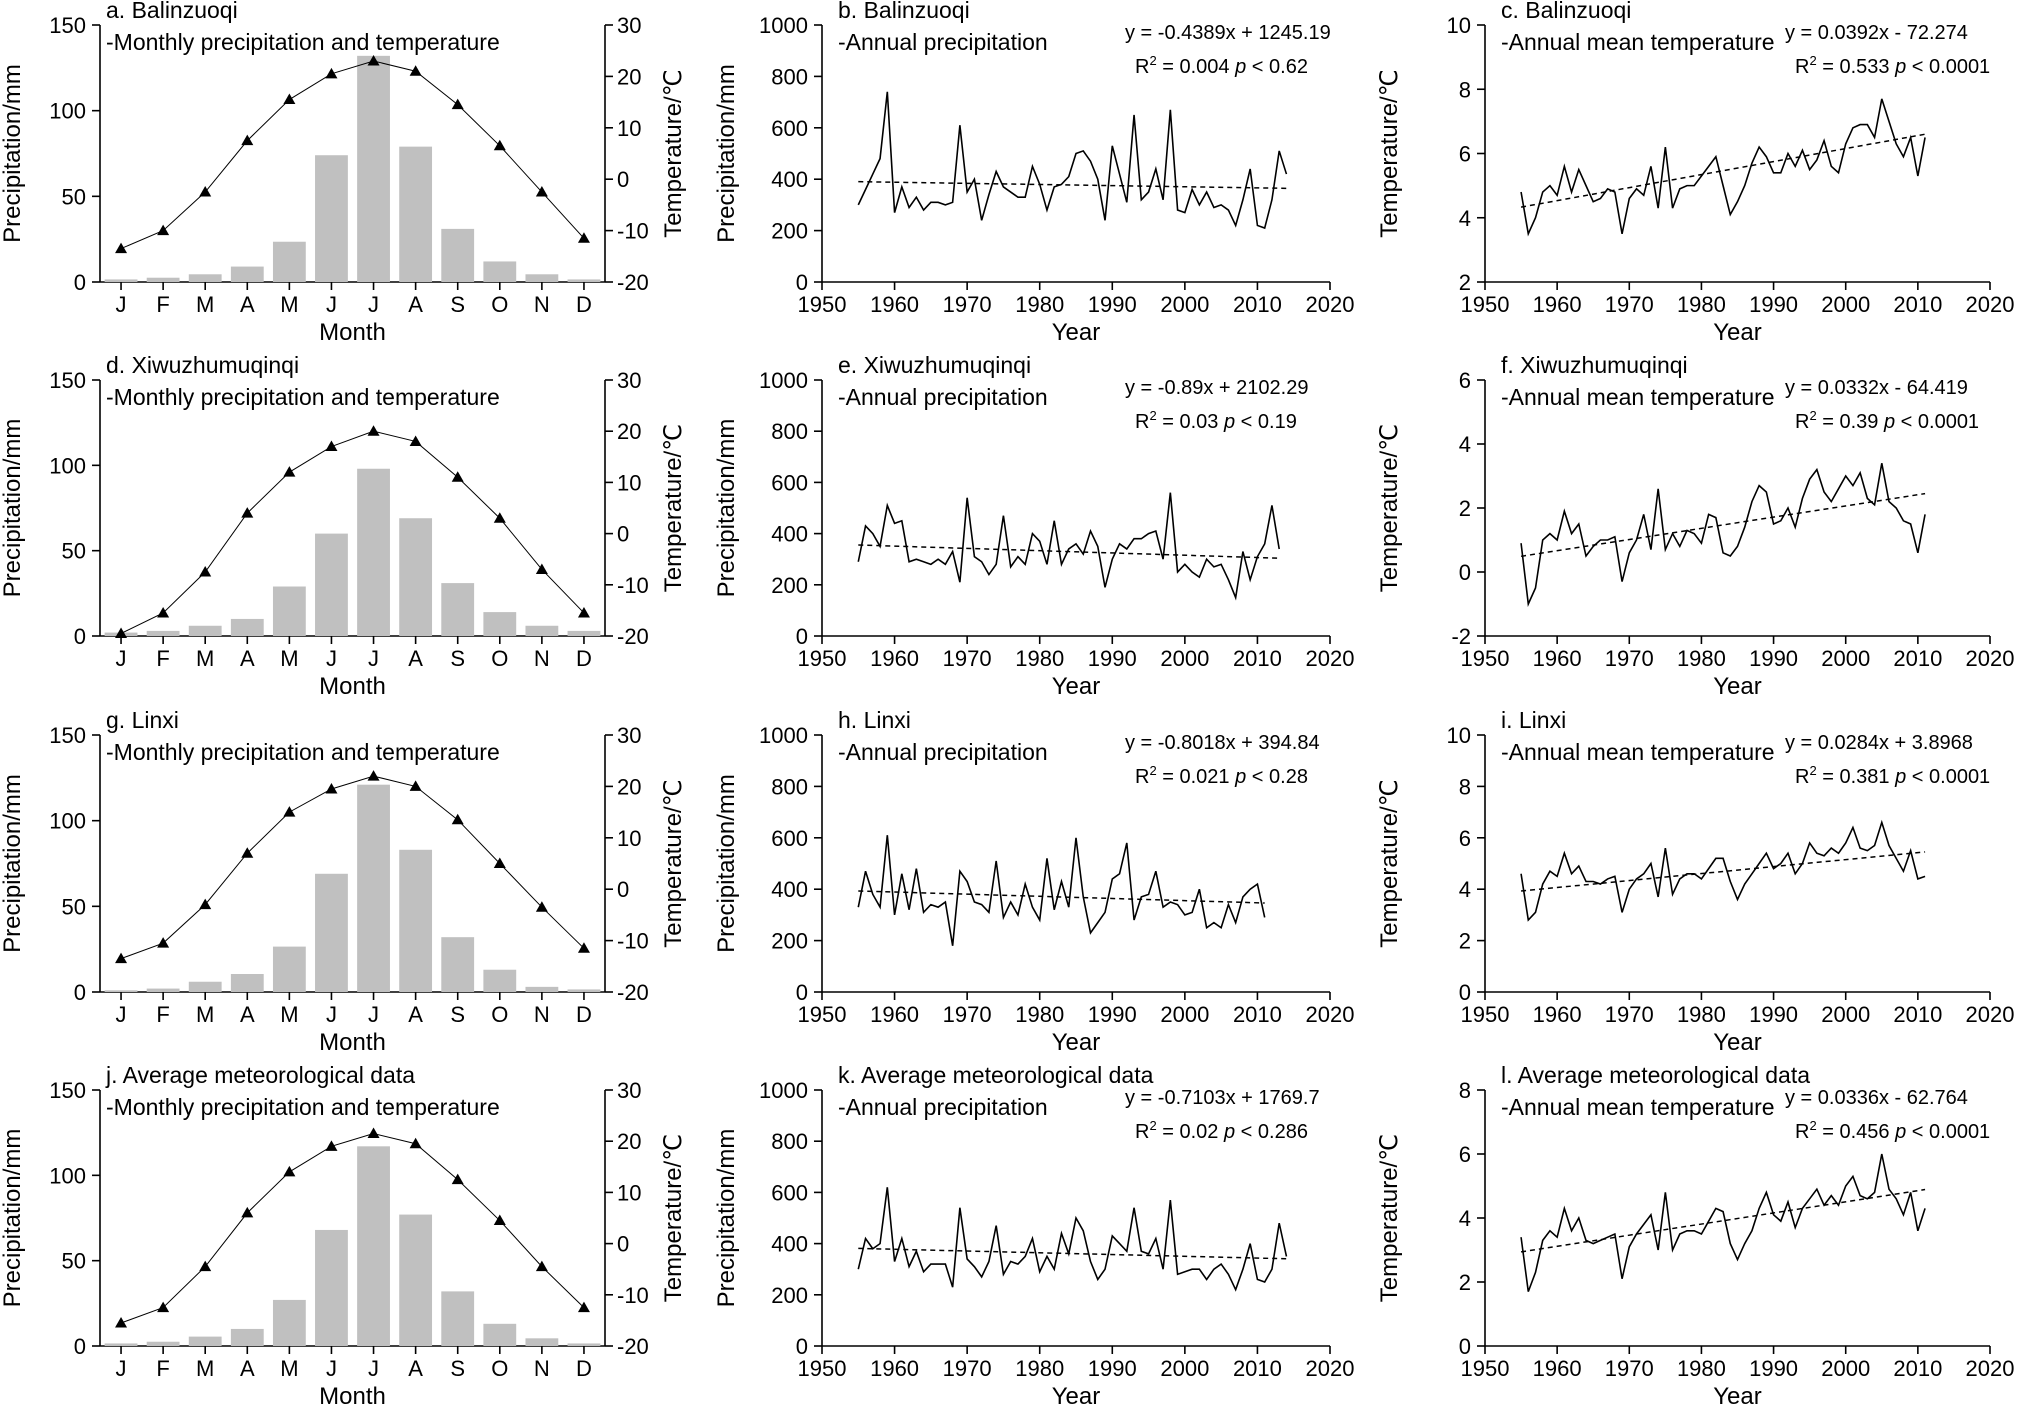 The width and height of the screenshot is (2017, 1415). What do you see at coordinates (1196, 67) in the screenshot?
I see `r-squared-value: = 0.004` at bounding box center [1196, 67].